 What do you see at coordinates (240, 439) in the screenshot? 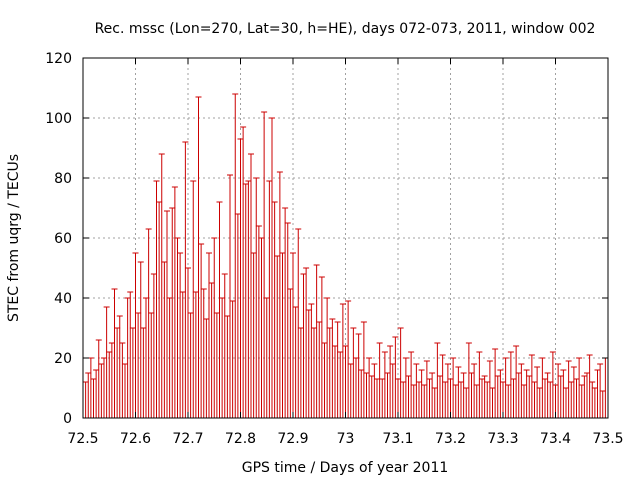
I see `x-tick-label: 72.8` at bounding box center [240, 439].